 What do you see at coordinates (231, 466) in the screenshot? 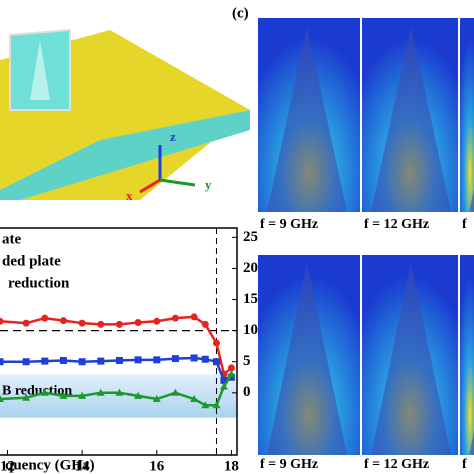
I see `x-tick-label: 18` at bounding box center [231, 466].